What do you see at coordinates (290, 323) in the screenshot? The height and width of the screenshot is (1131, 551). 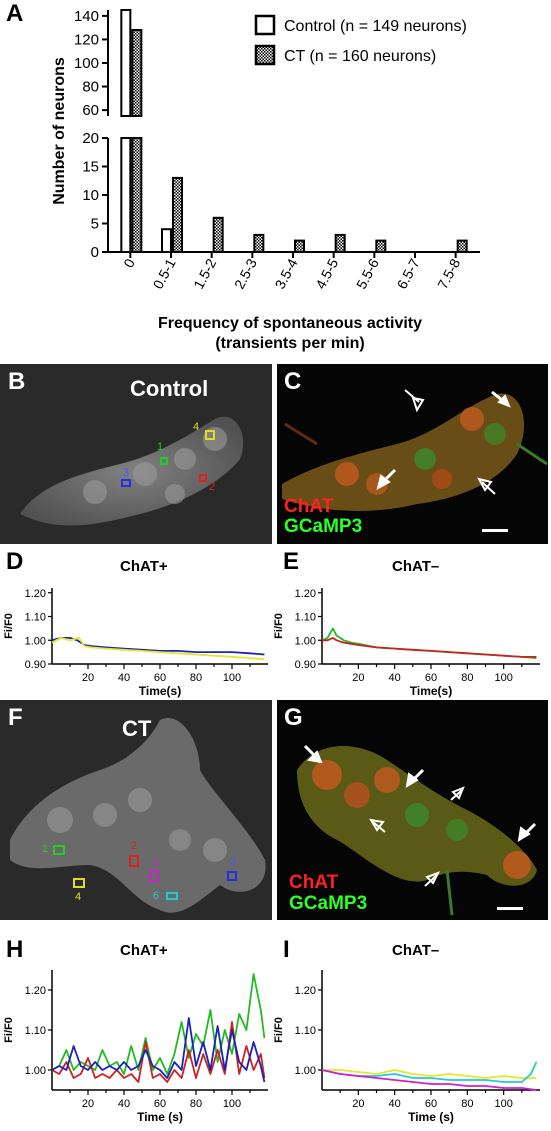 I see `x-axis-label: Frequency of spontaneous activity` at bounding box center [290, 323].